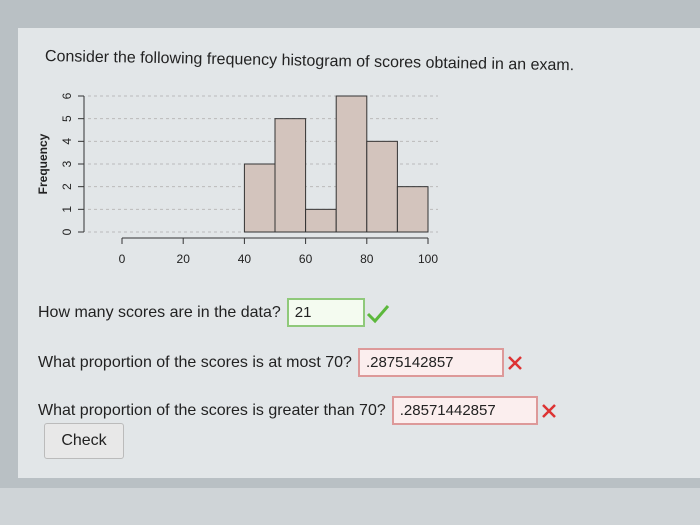  Describe the element at coordinates (43, 163) in the screenshot. I see `y-axis-label: Frequency` at that location.